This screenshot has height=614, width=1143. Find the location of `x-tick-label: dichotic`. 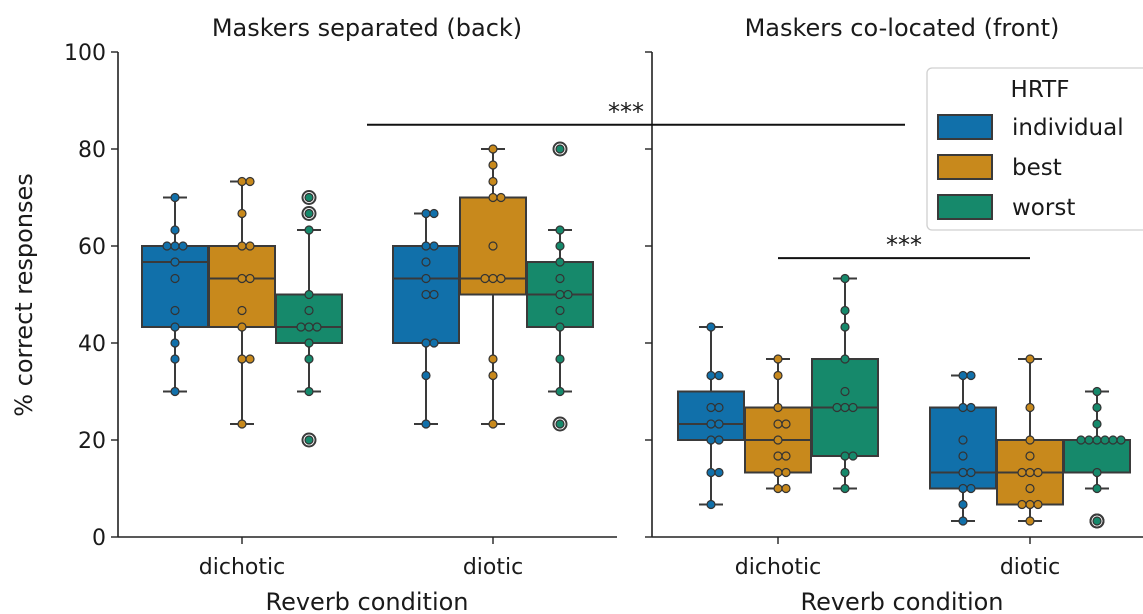

x-tick-label: dichotic is located at coordinates (778, 567).